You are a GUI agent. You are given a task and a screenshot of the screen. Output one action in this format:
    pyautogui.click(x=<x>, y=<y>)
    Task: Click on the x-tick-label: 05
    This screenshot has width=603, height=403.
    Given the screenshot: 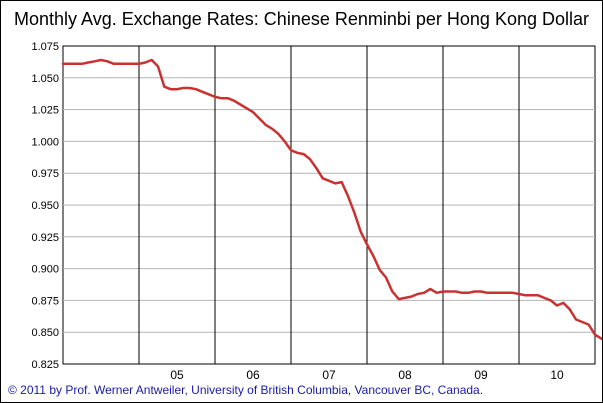 What is the action you would take?
    pyautogui.click(x=177, y=375)
    